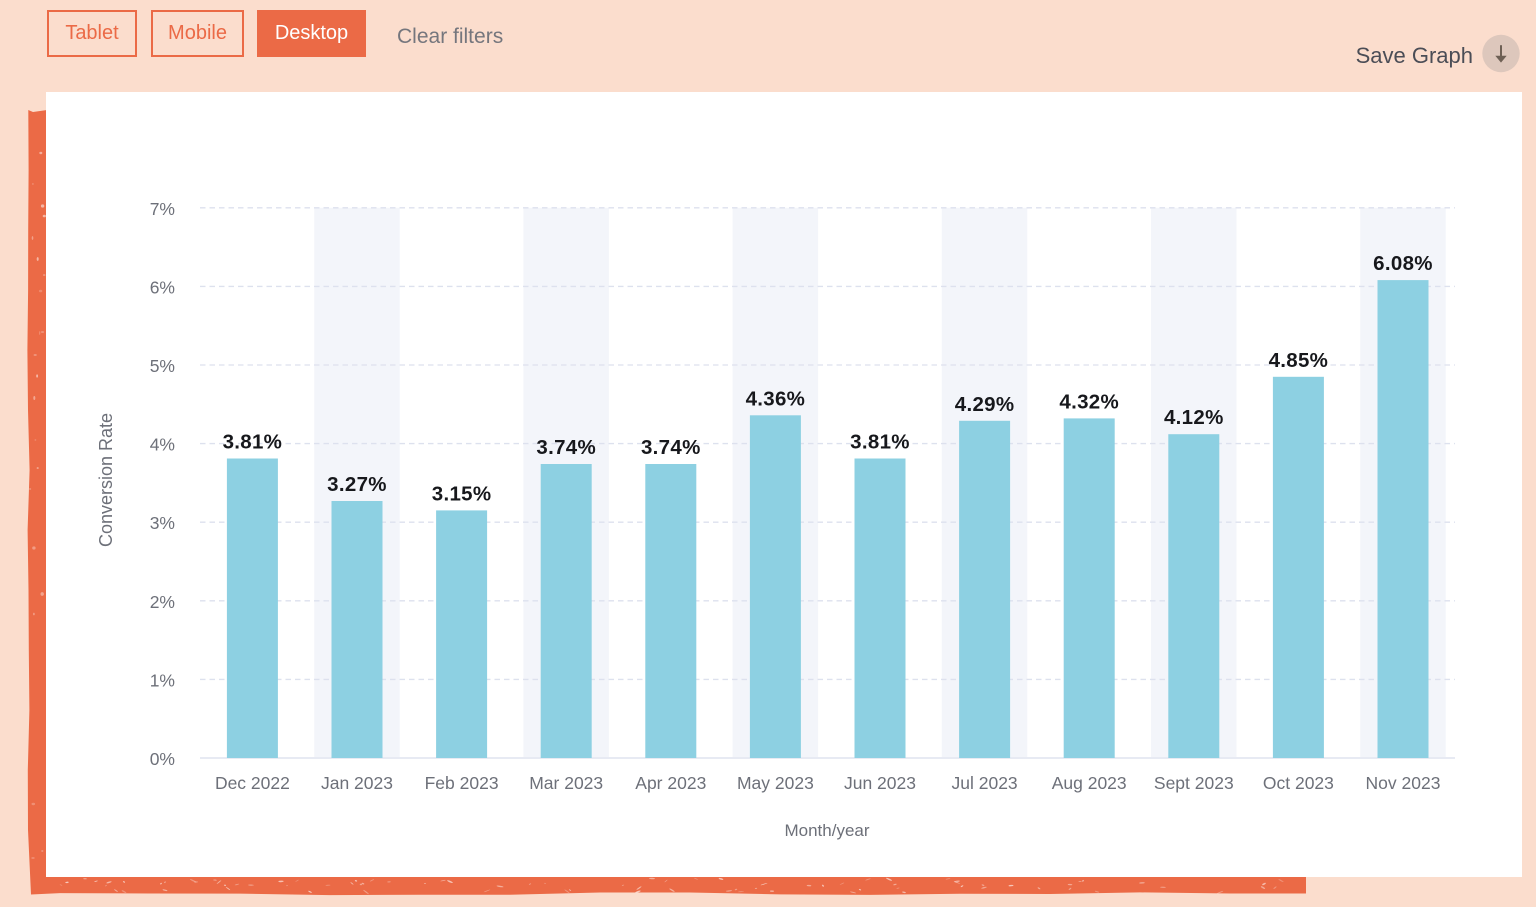  Describe the element at coordinates (252, 783) in the screenshot. I see `svg-text: Dec 2022` at that location.